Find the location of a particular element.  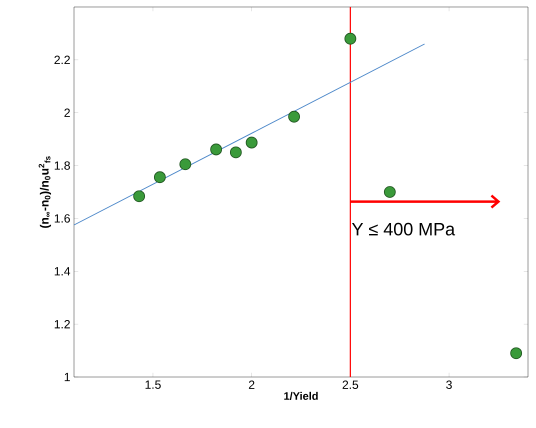

x-tick-label: 3 is located at coordinates (449, 384).